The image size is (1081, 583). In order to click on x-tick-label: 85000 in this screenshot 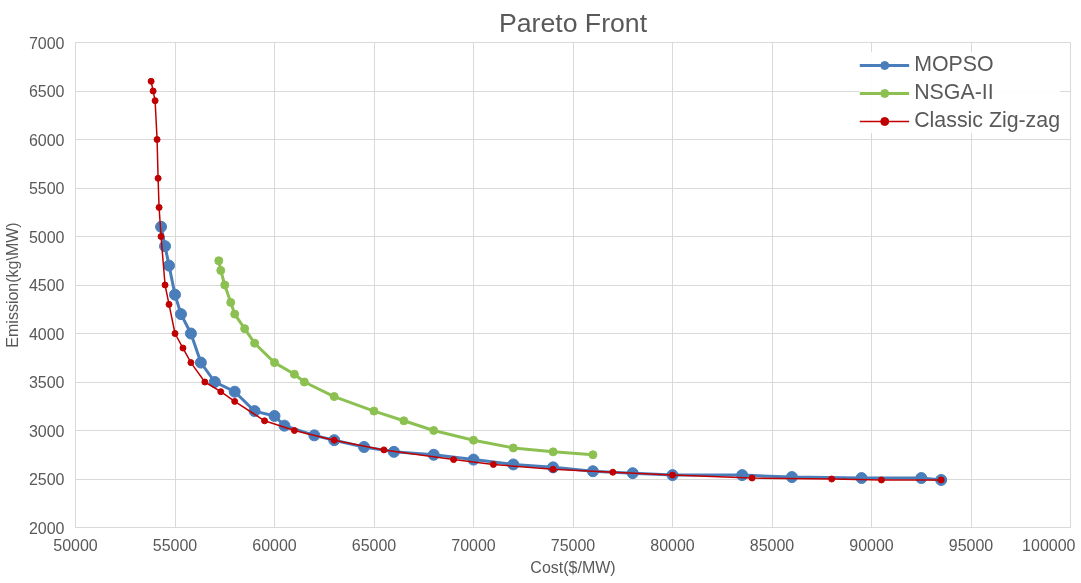, I will do `click(772, 545)`.